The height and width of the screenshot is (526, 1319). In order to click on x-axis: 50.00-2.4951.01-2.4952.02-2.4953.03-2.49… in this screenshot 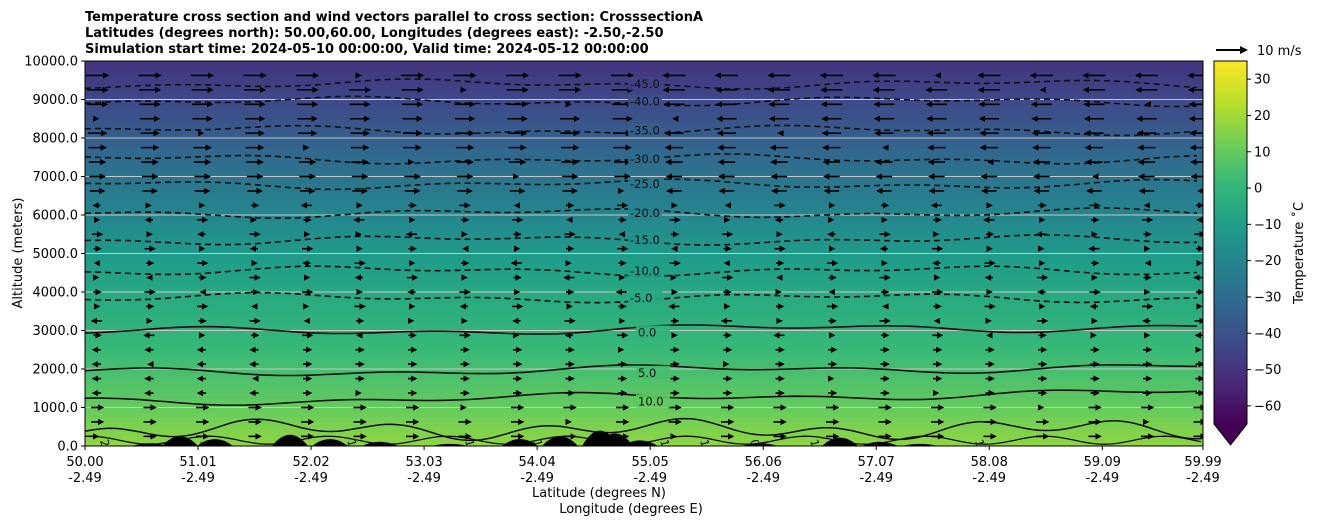, I will do `click(644, 466)`.